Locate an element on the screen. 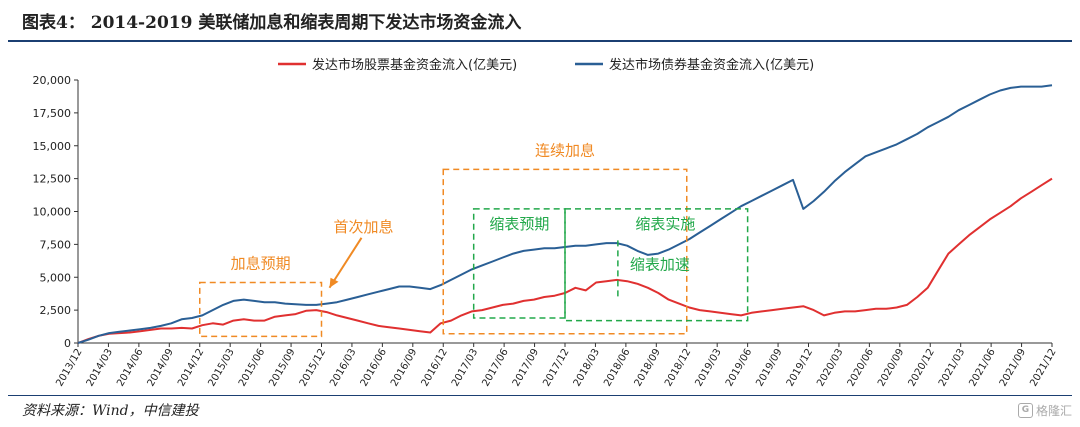  x-tick-label: 2019/03 is located at coordinates (708, 367).